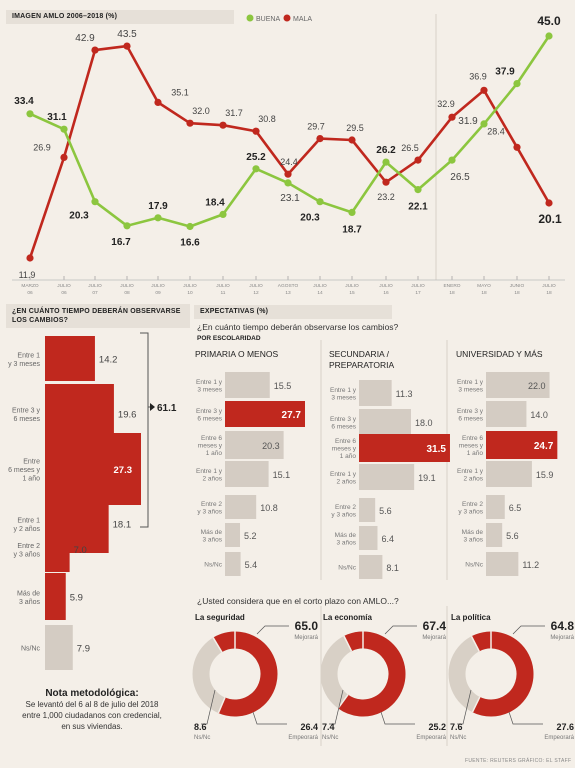 This screenshot has height=768, width=575. Describe the element at coordinates (386, 293) in the screenshot. I see `x-tick-label: 16` at that location.